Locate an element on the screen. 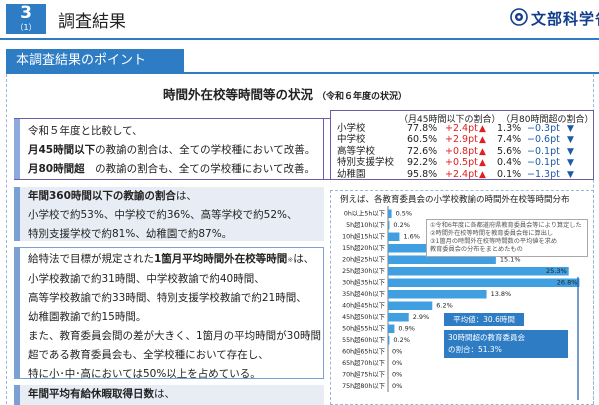 The image size is (599, 405). summary-header-80h: （月80時間超の割合） is located at coordinates (547, 120).